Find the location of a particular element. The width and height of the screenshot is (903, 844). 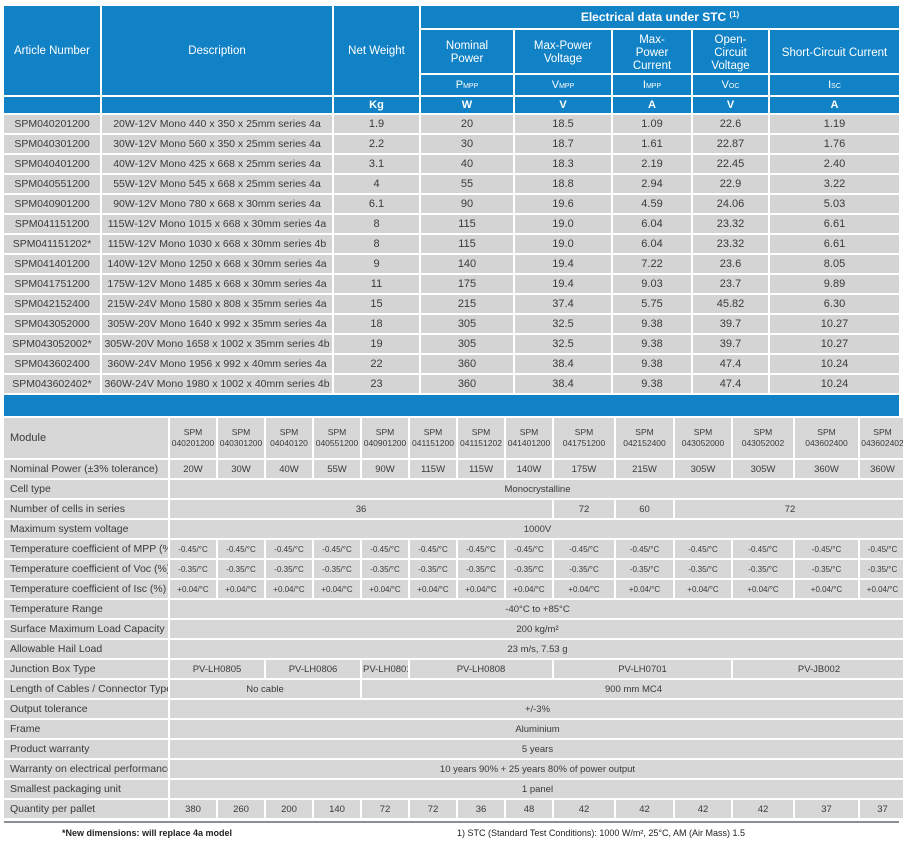

isc-cell: 5.03 is located at coordinates (835, 204).